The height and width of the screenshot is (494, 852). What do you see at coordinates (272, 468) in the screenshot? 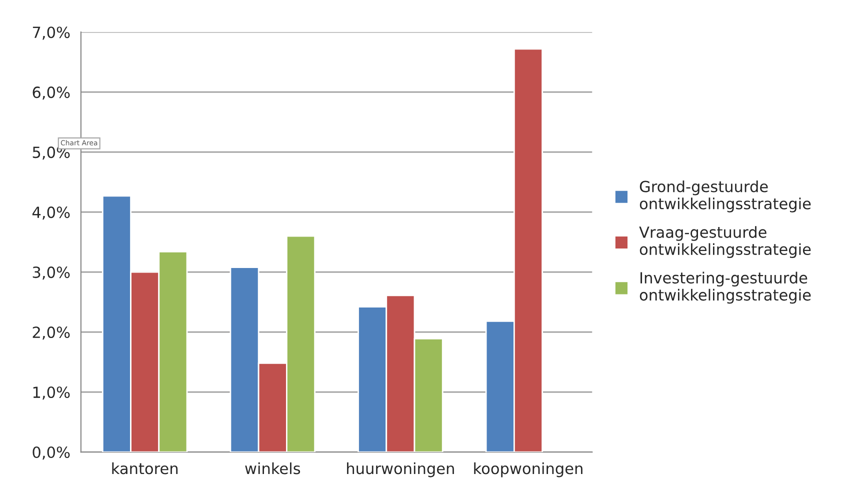
I see `x-tick-label: winkels` at bounding box center [272, 468].